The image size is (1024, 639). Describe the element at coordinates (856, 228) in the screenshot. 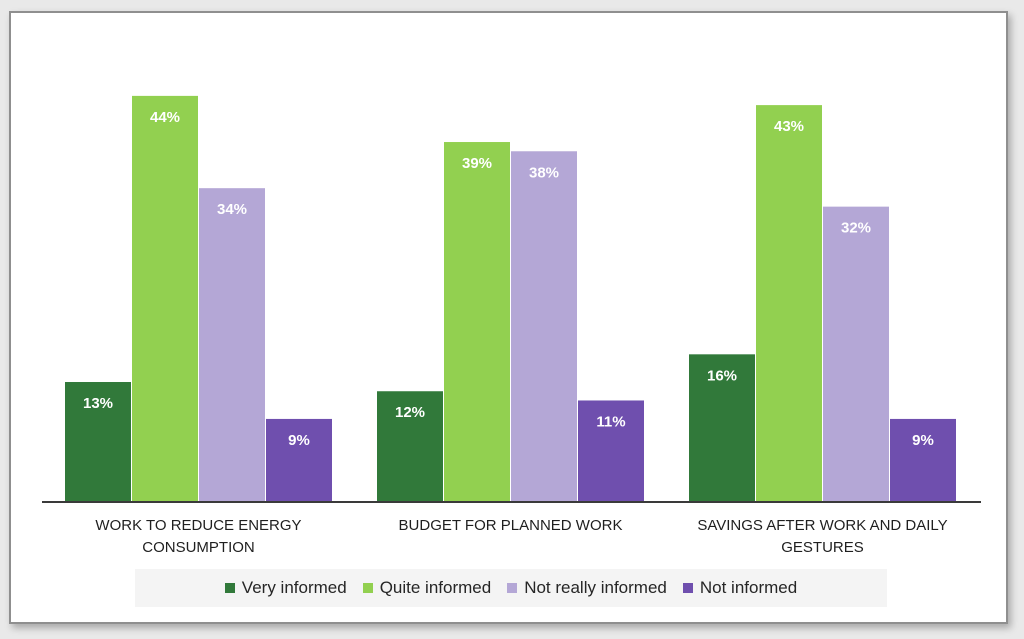

I see `data-label: 32%` at that location.